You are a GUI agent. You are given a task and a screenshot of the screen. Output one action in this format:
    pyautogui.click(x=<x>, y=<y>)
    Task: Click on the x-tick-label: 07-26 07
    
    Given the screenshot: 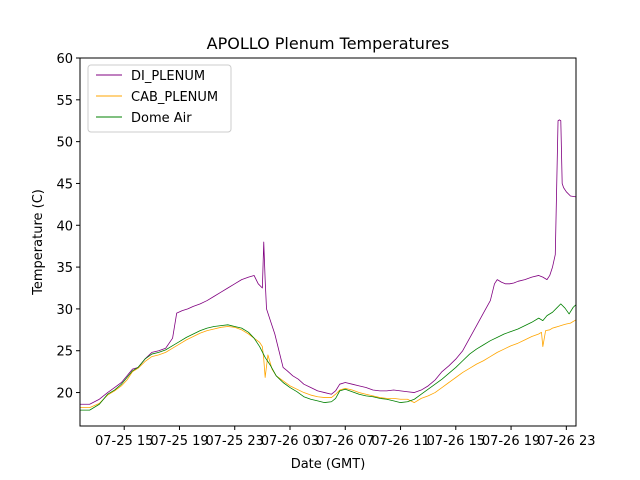 What is the action you would take?
    pyautogui.click(x=345, y=441)
    